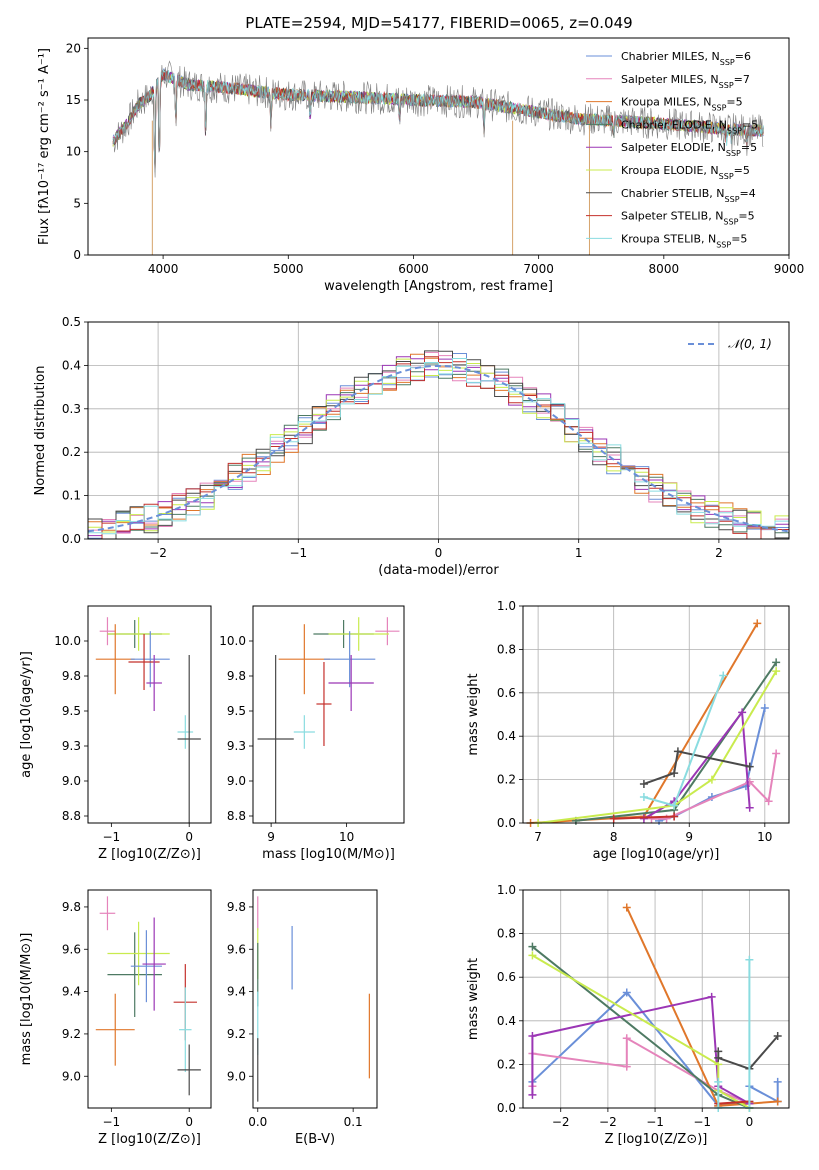  What do you see at coordinates (438, 448) in the screenshot?
I see `normal-reference-curve` at bounding box center [438, 448].